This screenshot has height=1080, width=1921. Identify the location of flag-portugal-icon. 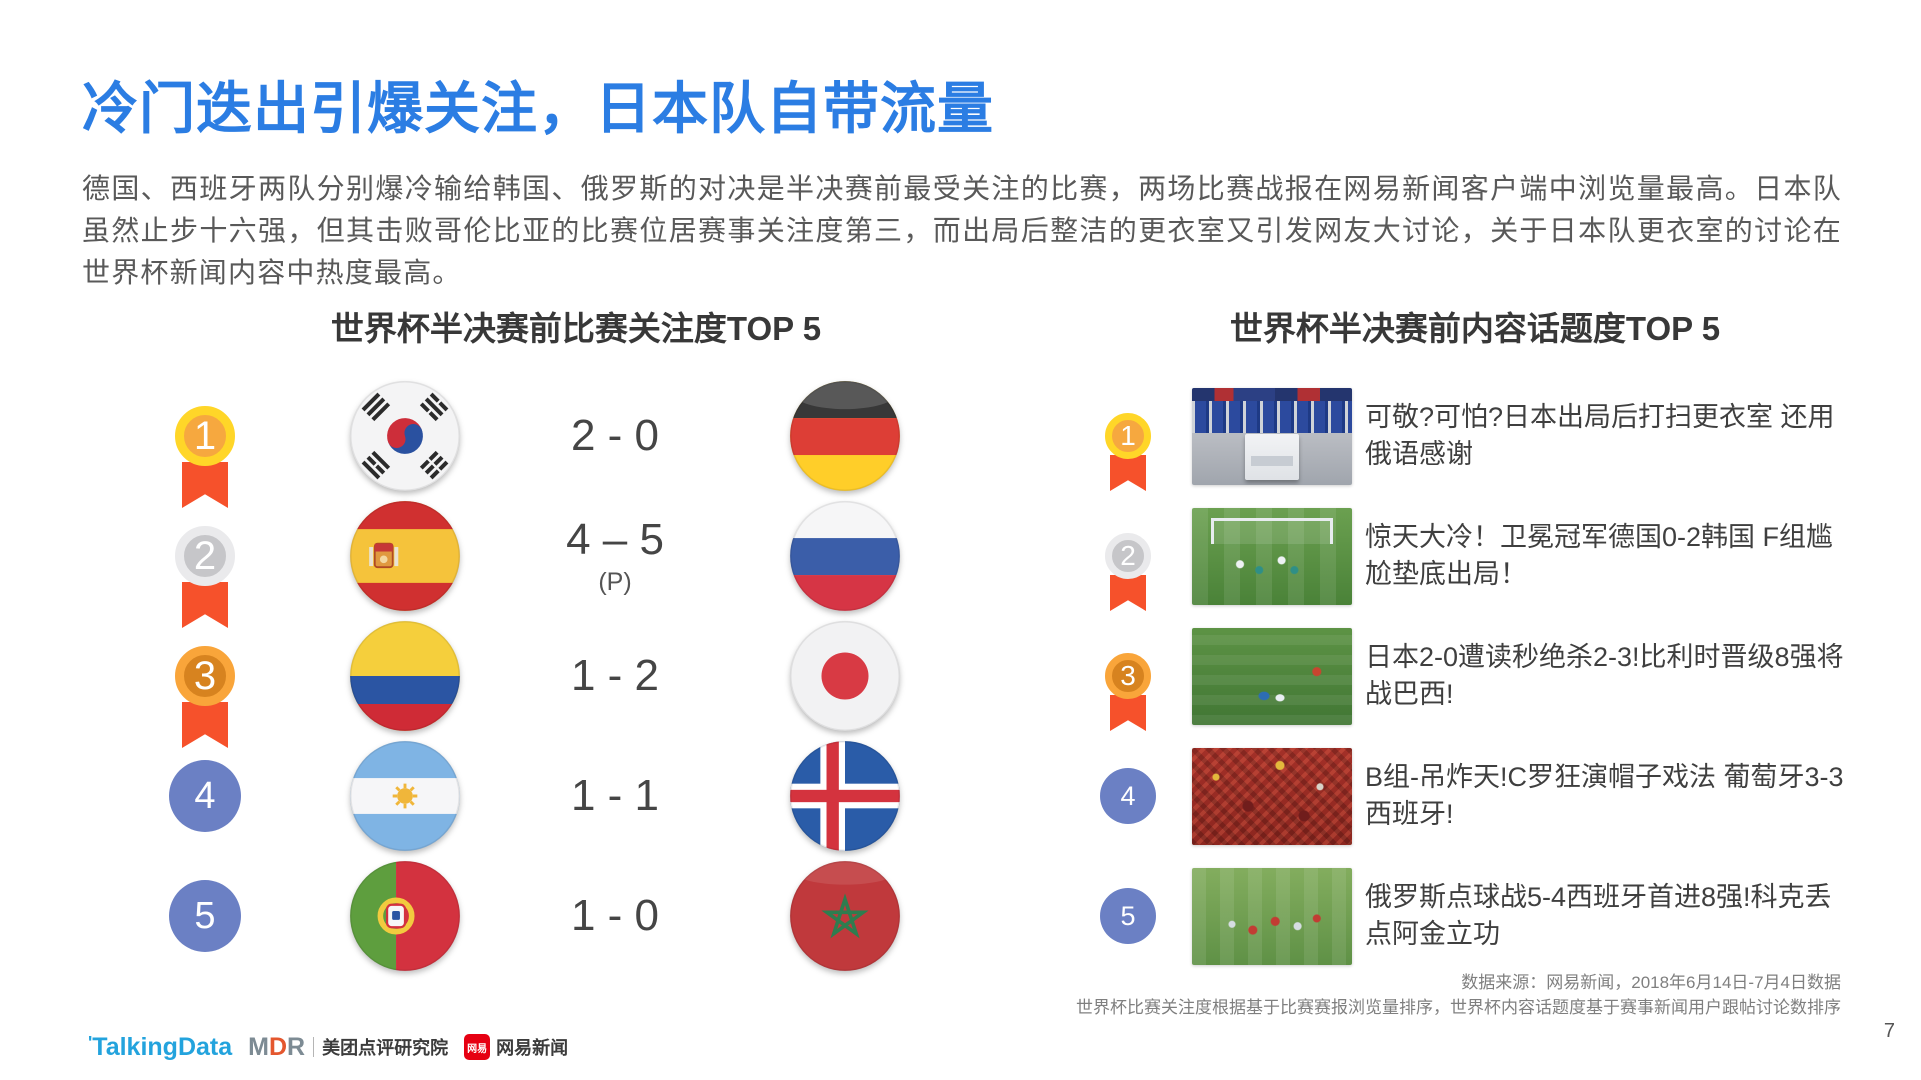
(405, 916).